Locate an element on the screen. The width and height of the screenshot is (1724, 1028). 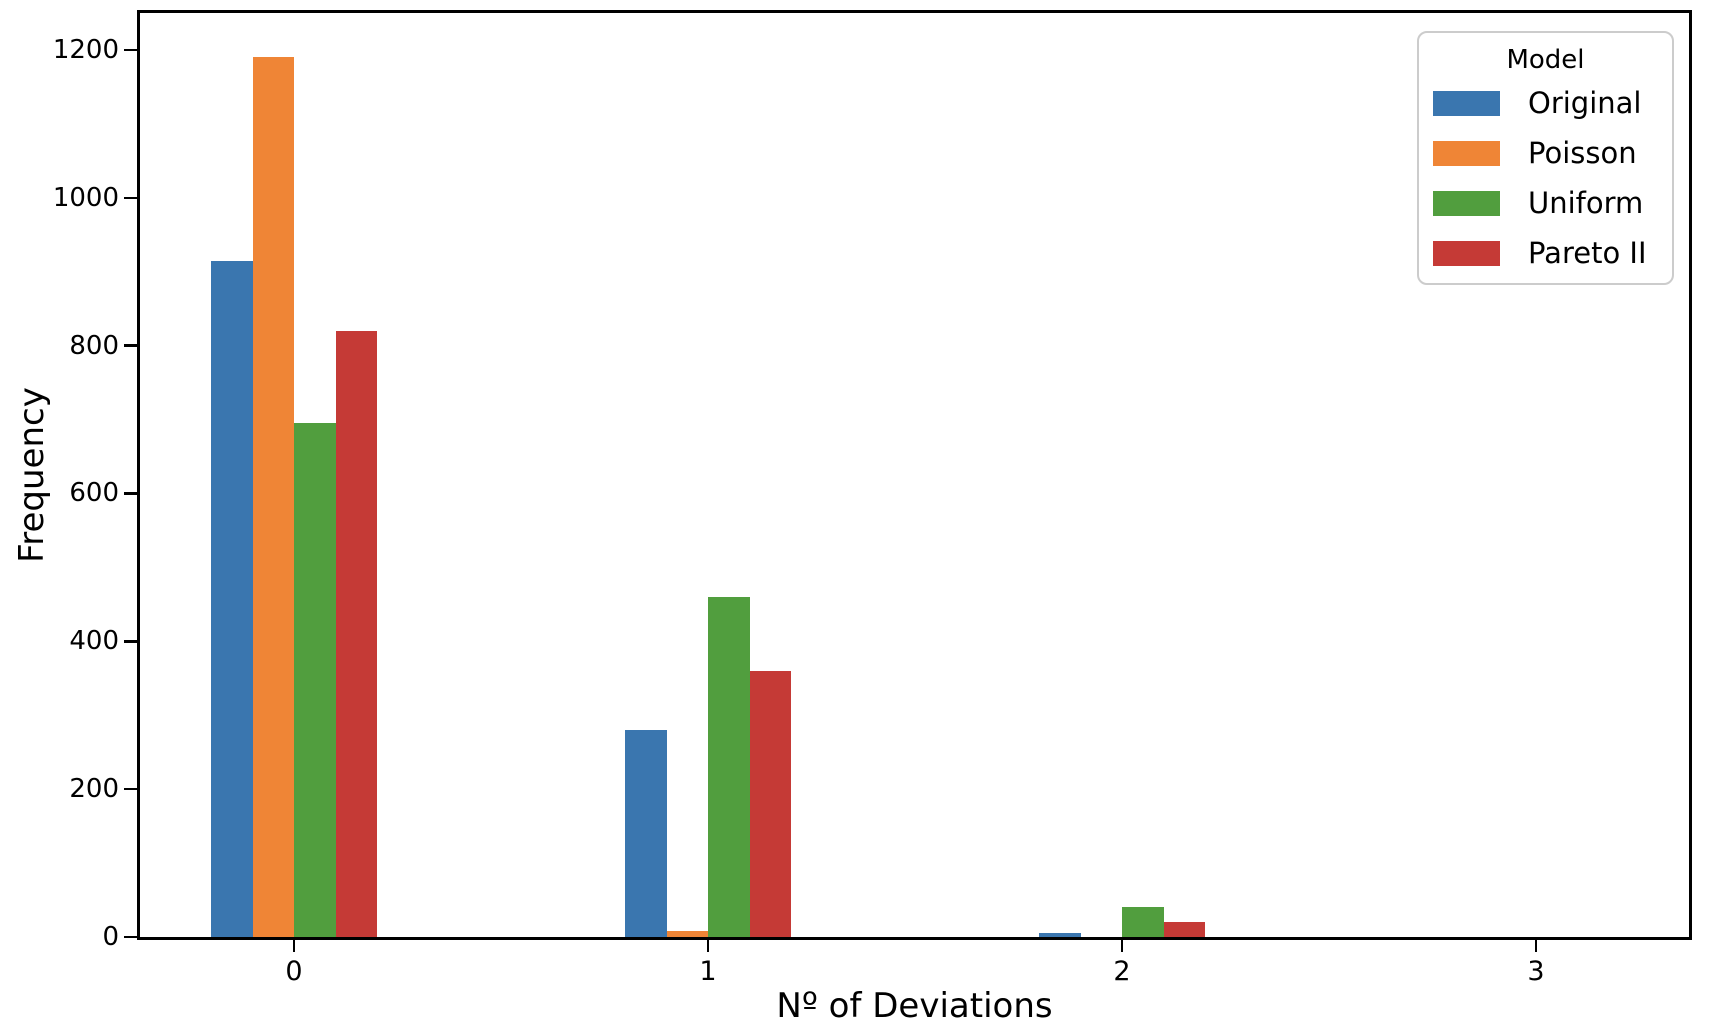
bar-poisson-x0 is located at coordinates (273, 497).